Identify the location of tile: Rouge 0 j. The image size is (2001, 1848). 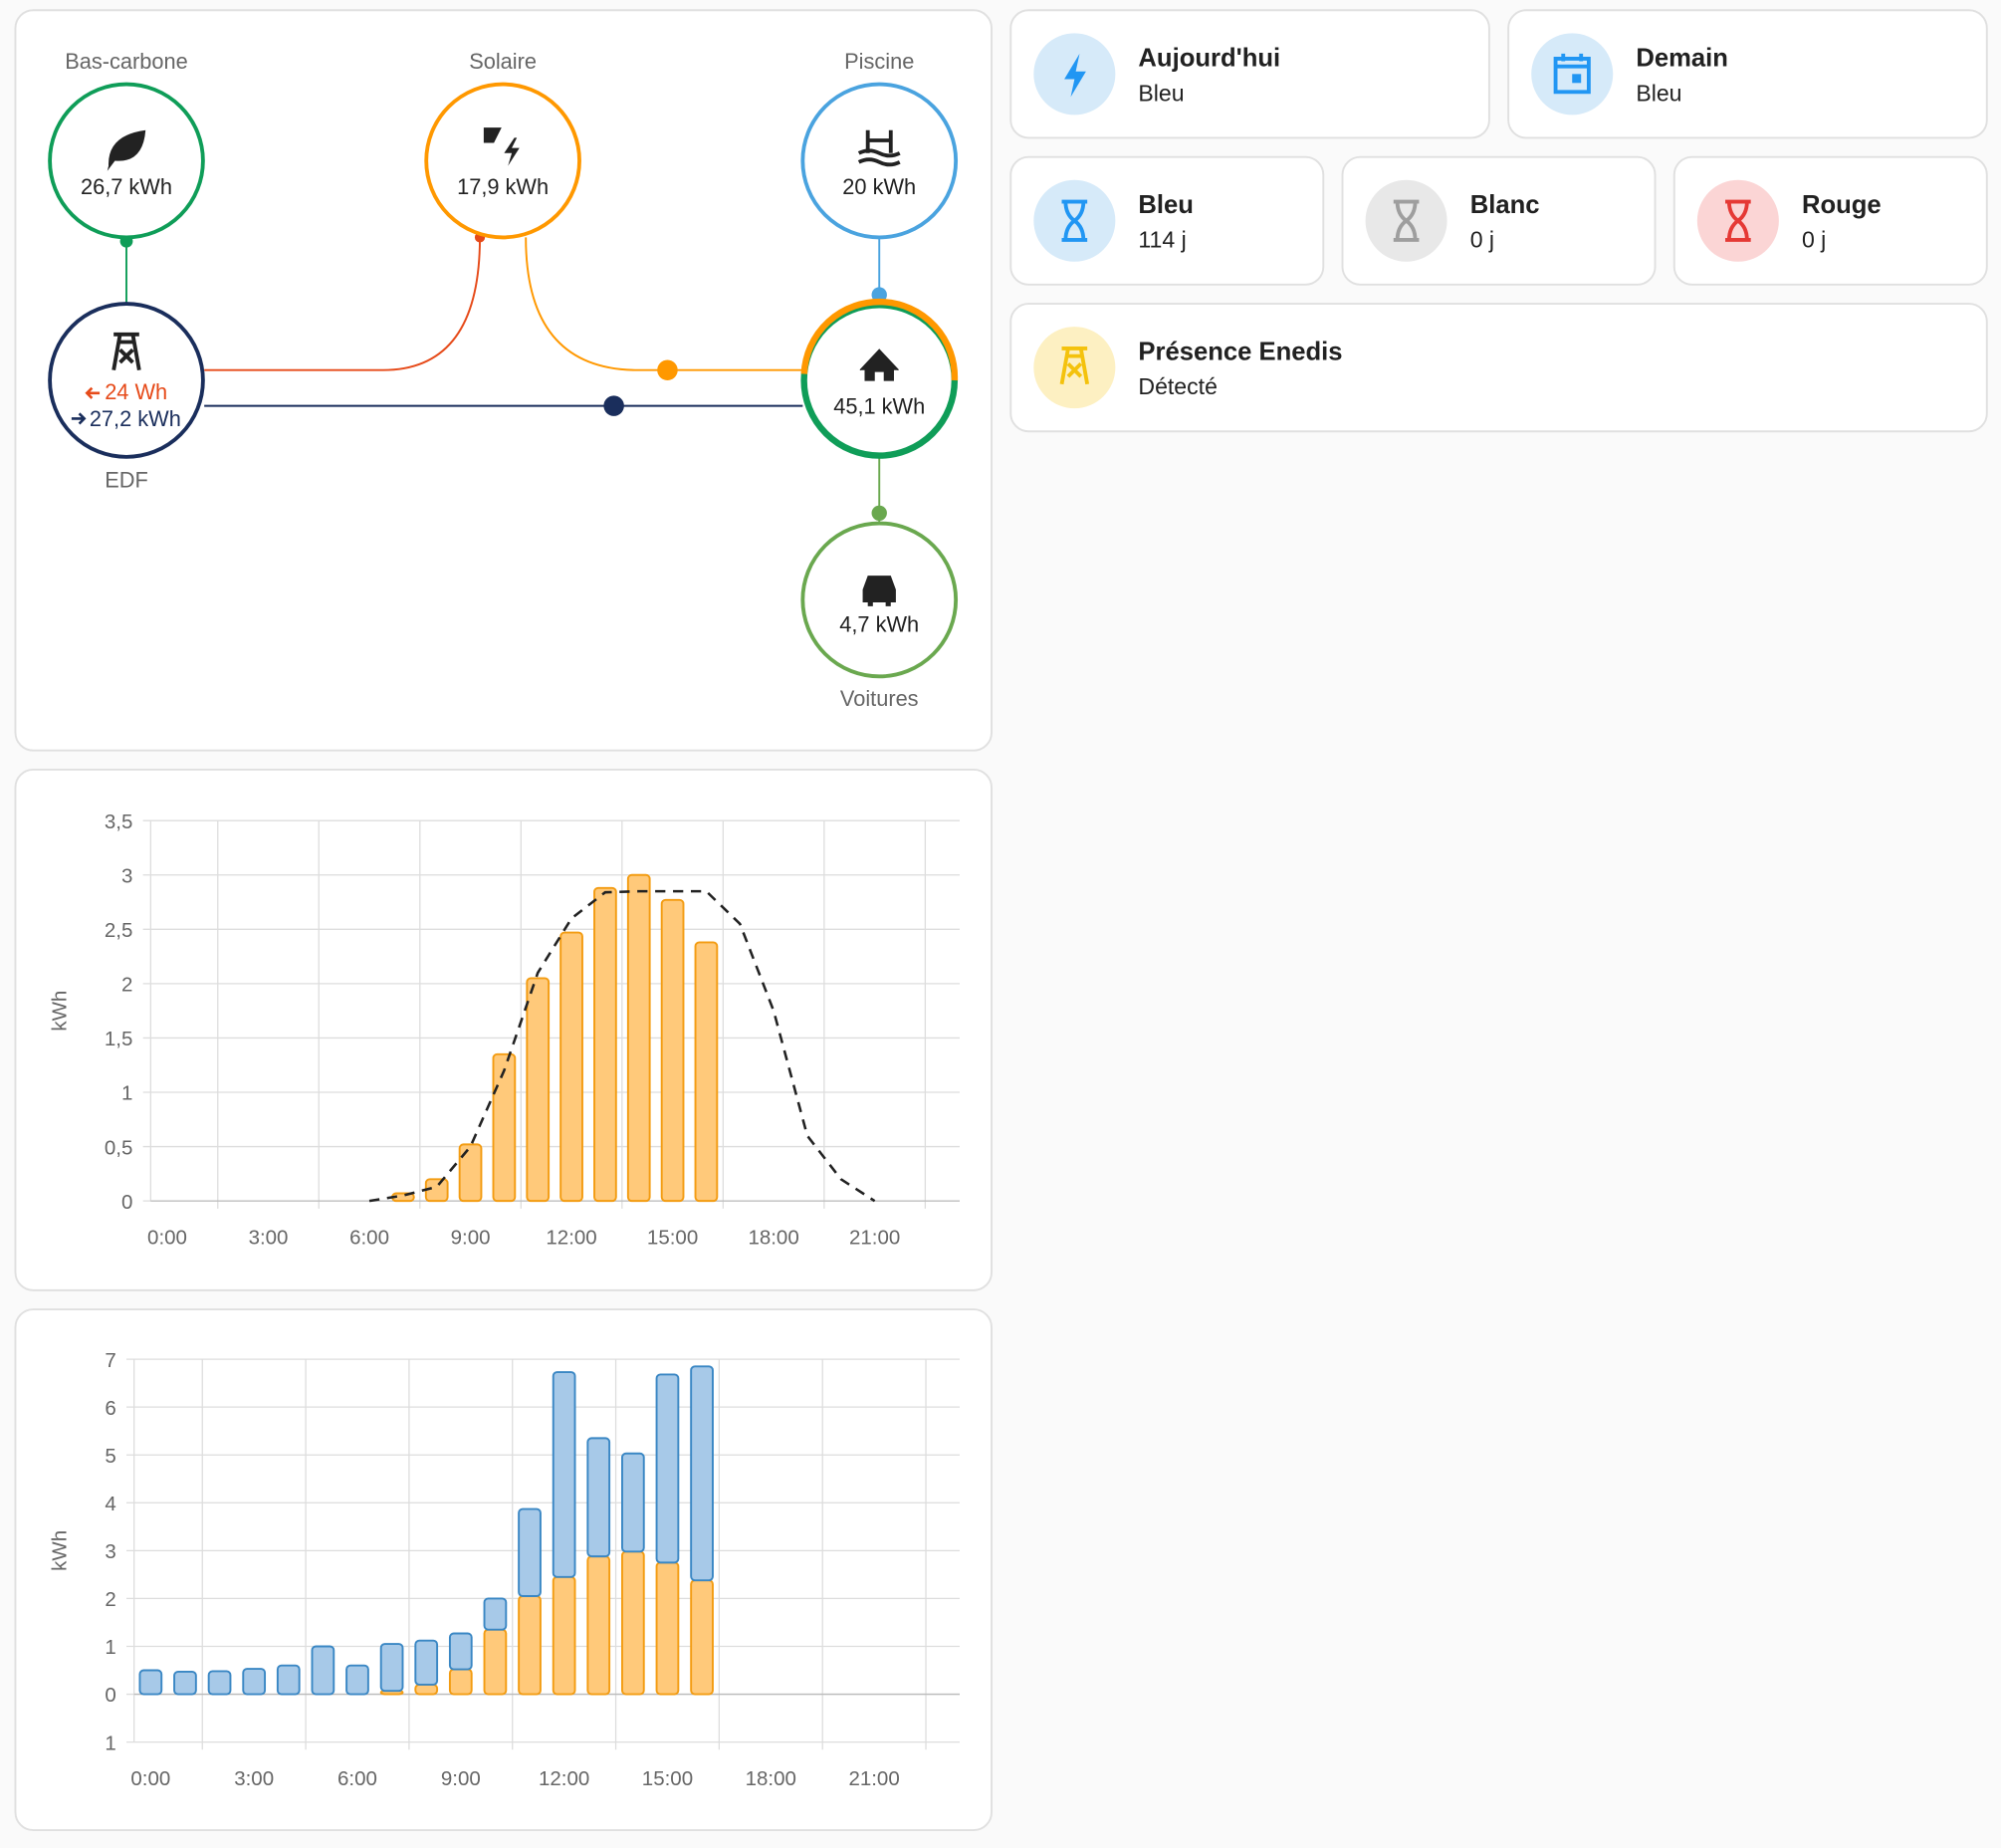
(1830, 220).